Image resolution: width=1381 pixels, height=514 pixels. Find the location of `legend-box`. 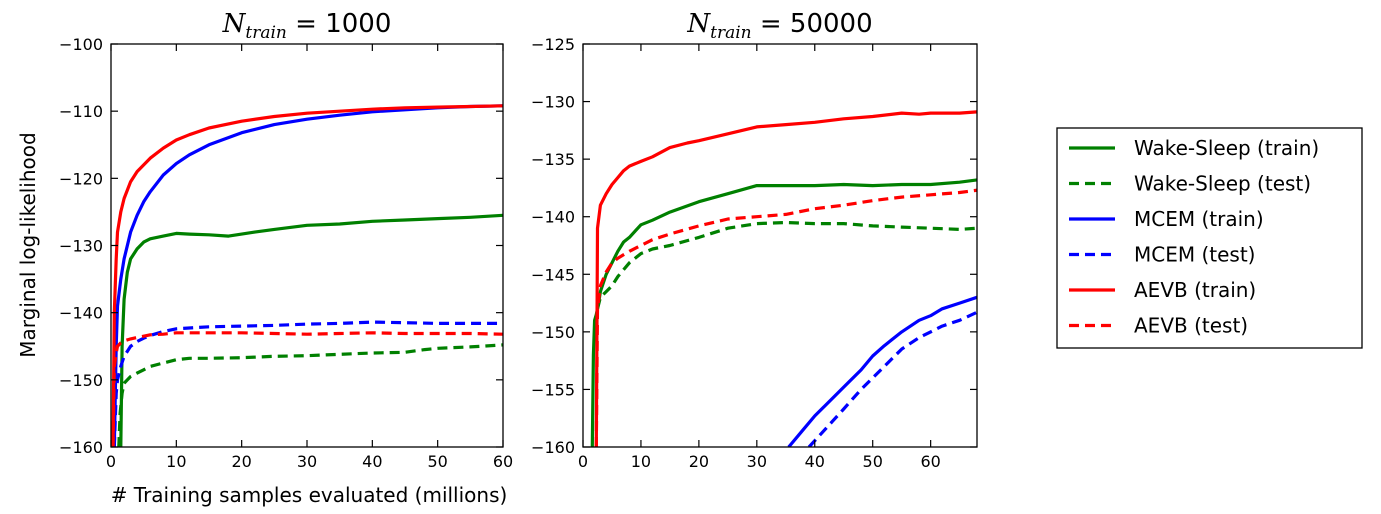

legend-box is located at coordinates (1209, 238).